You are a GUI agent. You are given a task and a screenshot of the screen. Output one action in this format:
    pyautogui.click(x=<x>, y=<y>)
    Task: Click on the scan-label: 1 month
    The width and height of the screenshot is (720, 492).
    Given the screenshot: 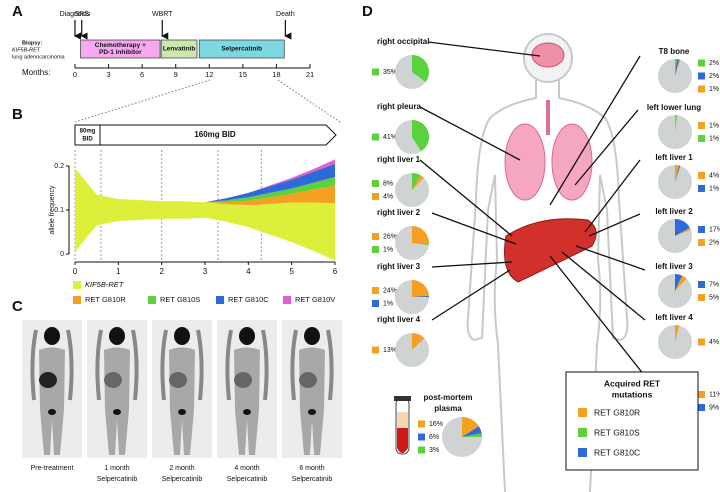 What is the action you would take?
    pyautogui.click(x=116, y=468)
    